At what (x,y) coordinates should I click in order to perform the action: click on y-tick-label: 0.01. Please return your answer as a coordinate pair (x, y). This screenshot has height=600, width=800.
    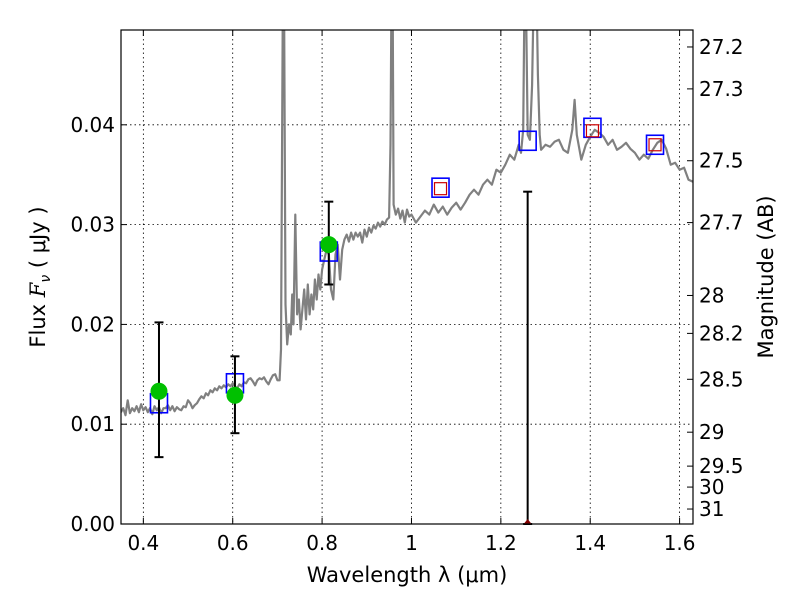
    Looking at the image, I should click on (92, 424).